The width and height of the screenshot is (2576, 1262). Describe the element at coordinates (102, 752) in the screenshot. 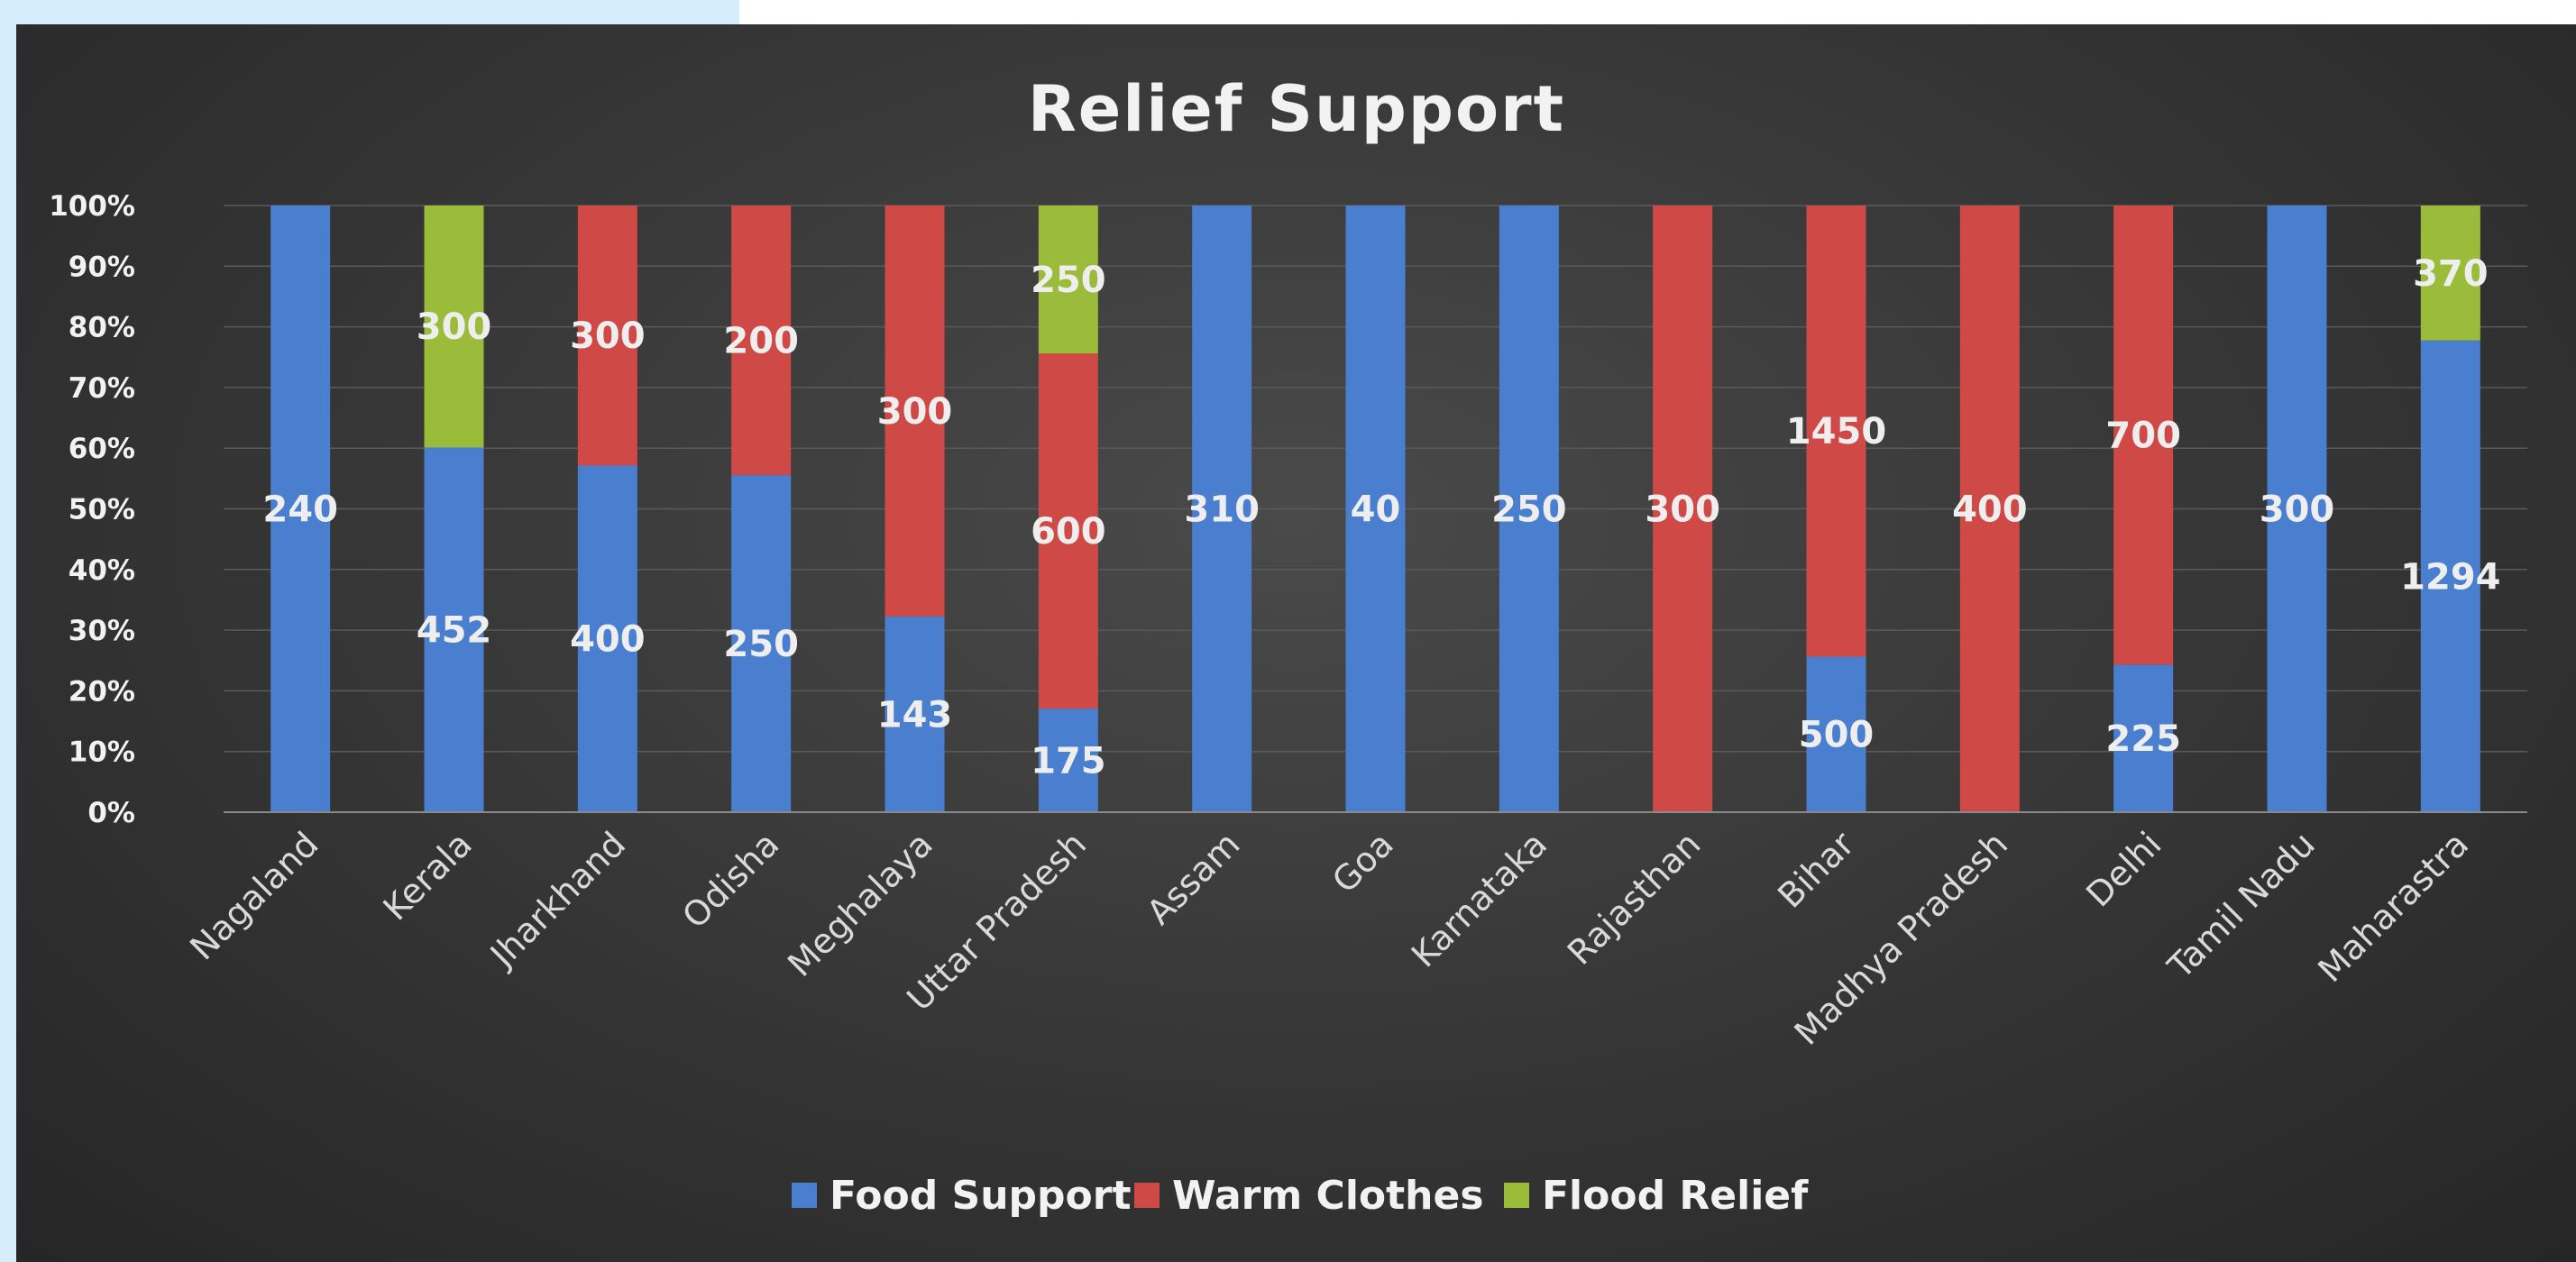

I see `y-tick-label: 10%` at that location.